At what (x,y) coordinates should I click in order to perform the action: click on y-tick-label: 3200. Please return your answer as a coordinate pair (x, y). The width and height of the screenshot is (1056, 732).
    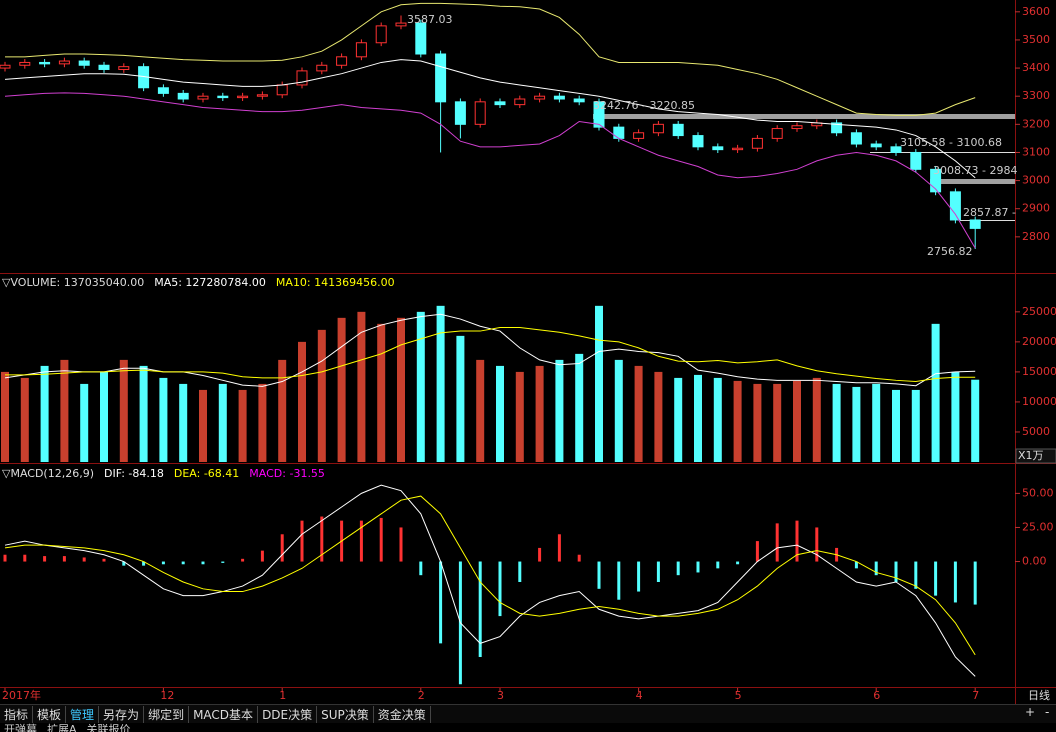
    Looking at the image, I should click on (1036, 123).